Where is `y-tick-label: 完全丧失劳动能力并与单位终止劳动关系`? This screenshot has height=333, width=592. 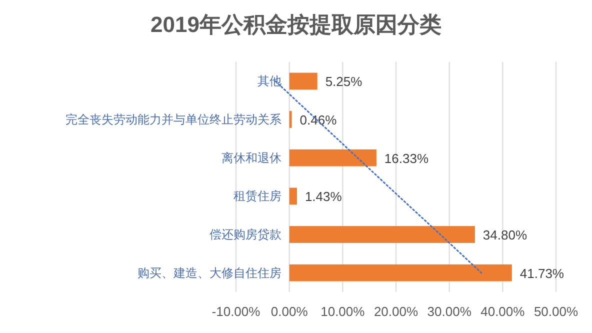
y-tick-label: 完全丧失劳动能力并与单位终止劳动关系 is located at coordinates (173, 119).